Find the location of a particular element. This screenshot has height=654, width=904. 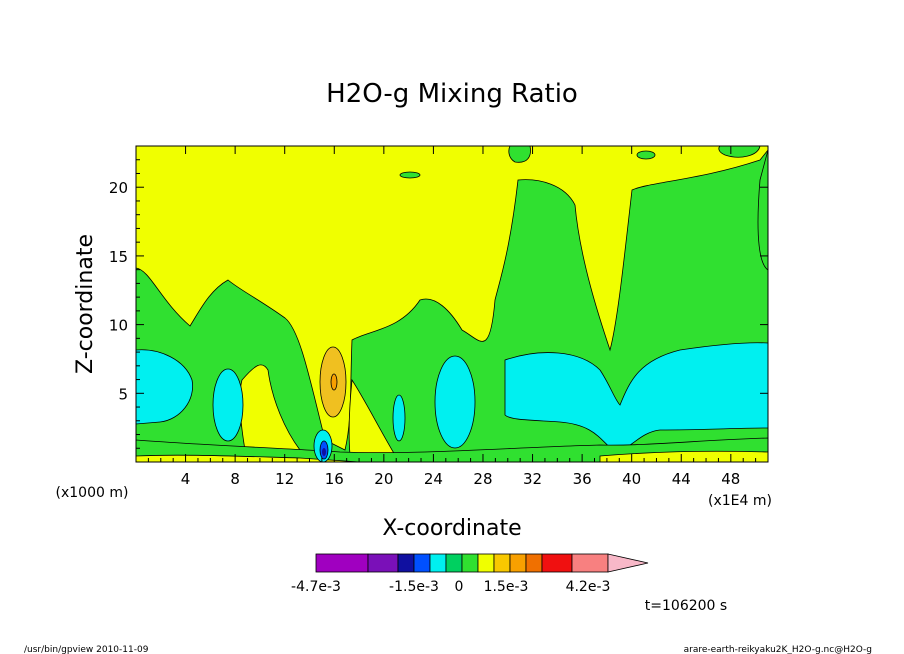

colorbar is located at coordinates (482, 563).